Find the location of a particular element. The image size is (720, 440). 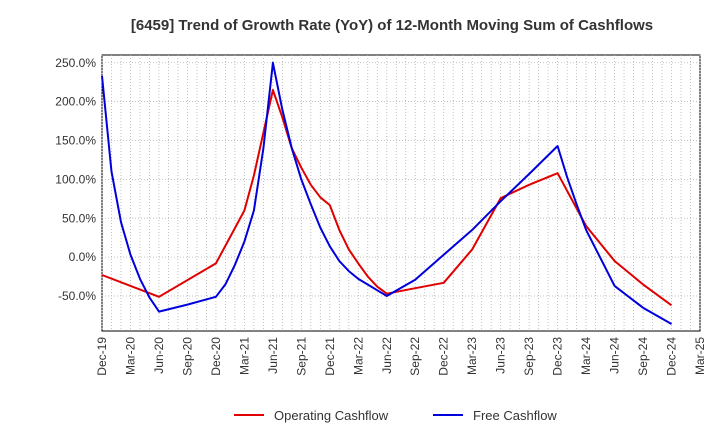

x-tick-label: Jun-23 is located at coordinates (501, 355).